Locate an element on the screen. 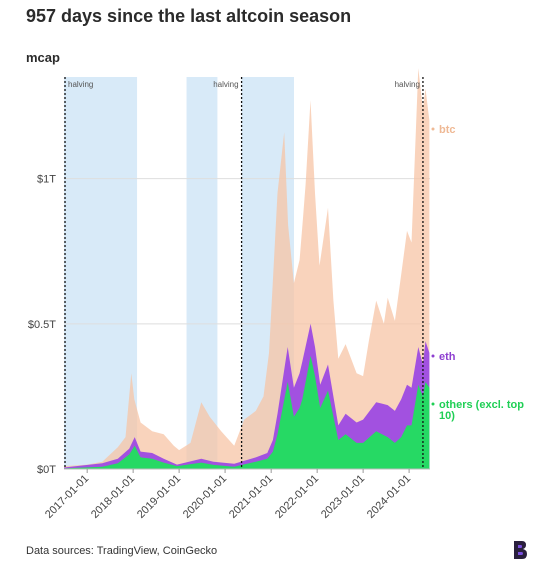 Image resolution: width=551 pixels, height=573 pixels. halving-label-2: halving is located at coordinates (407, 84).